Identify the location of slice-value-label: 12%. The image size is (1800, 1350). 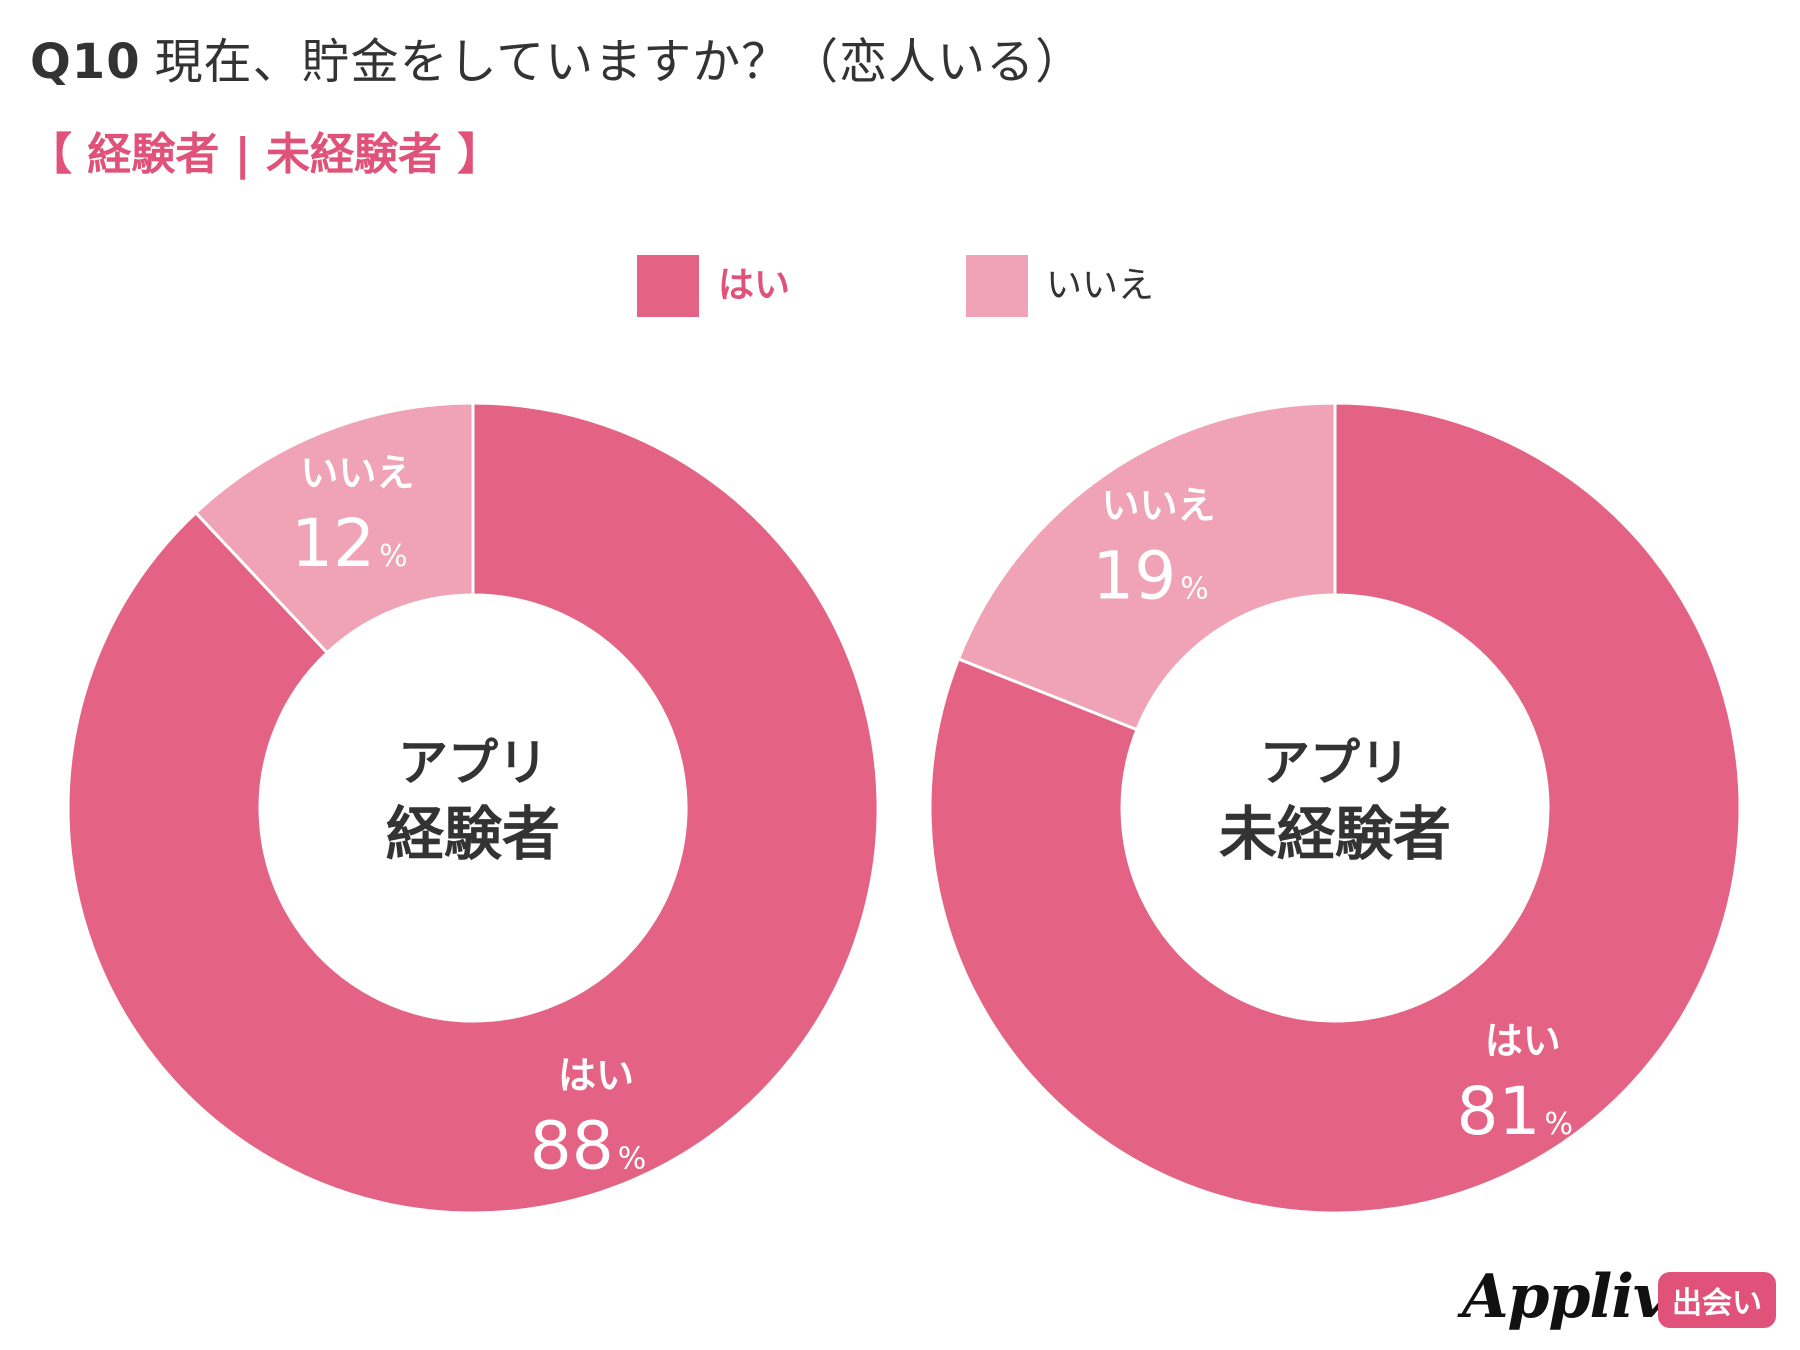
(349, 543).